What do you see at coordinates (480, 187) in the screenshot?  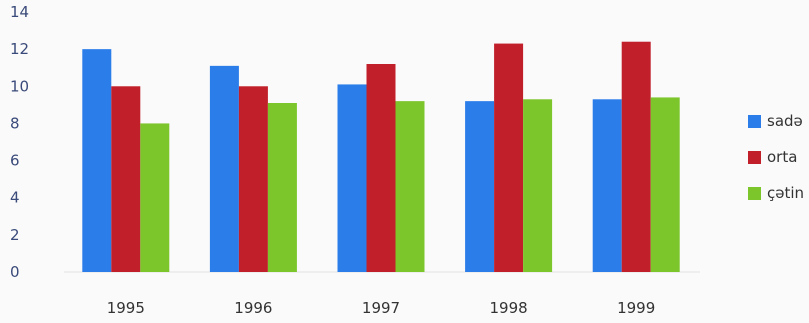 I see `bar-sadə-1998` at bounding box center [480, 187].